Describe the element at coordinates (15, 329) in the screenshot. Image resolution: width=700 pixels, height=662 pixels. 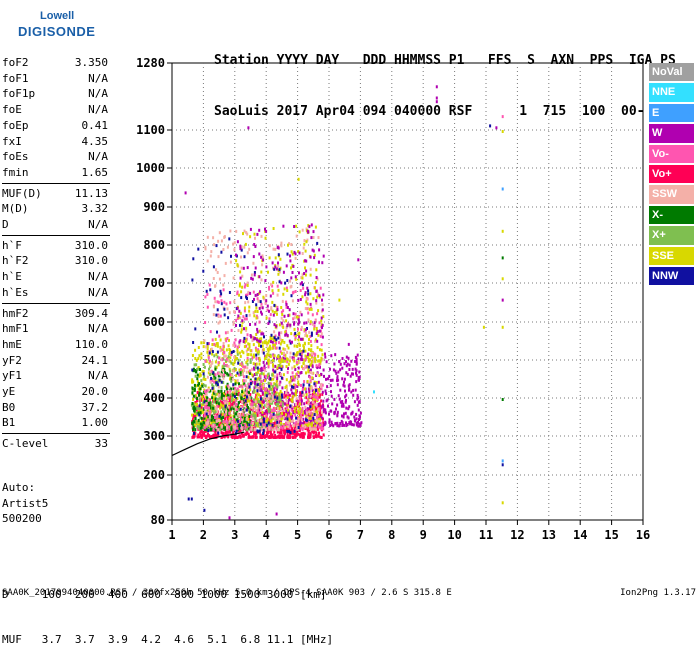
I see `param-name: hmF1` at that location.